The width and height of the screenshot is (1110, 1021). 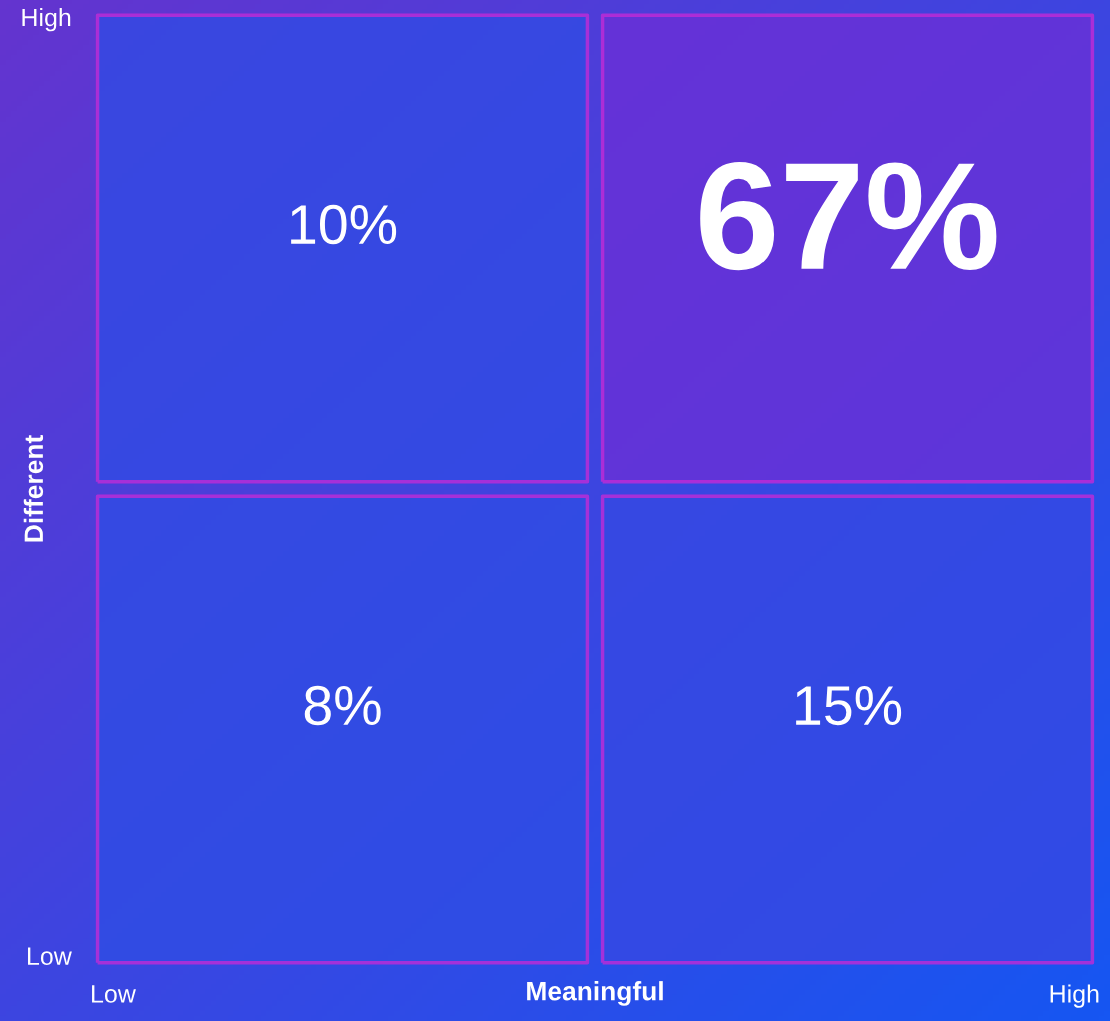 What do you see at coordinates (344, 224) in the screenshot?
I see `data-label: 10%` at bounding box center [344, 224].